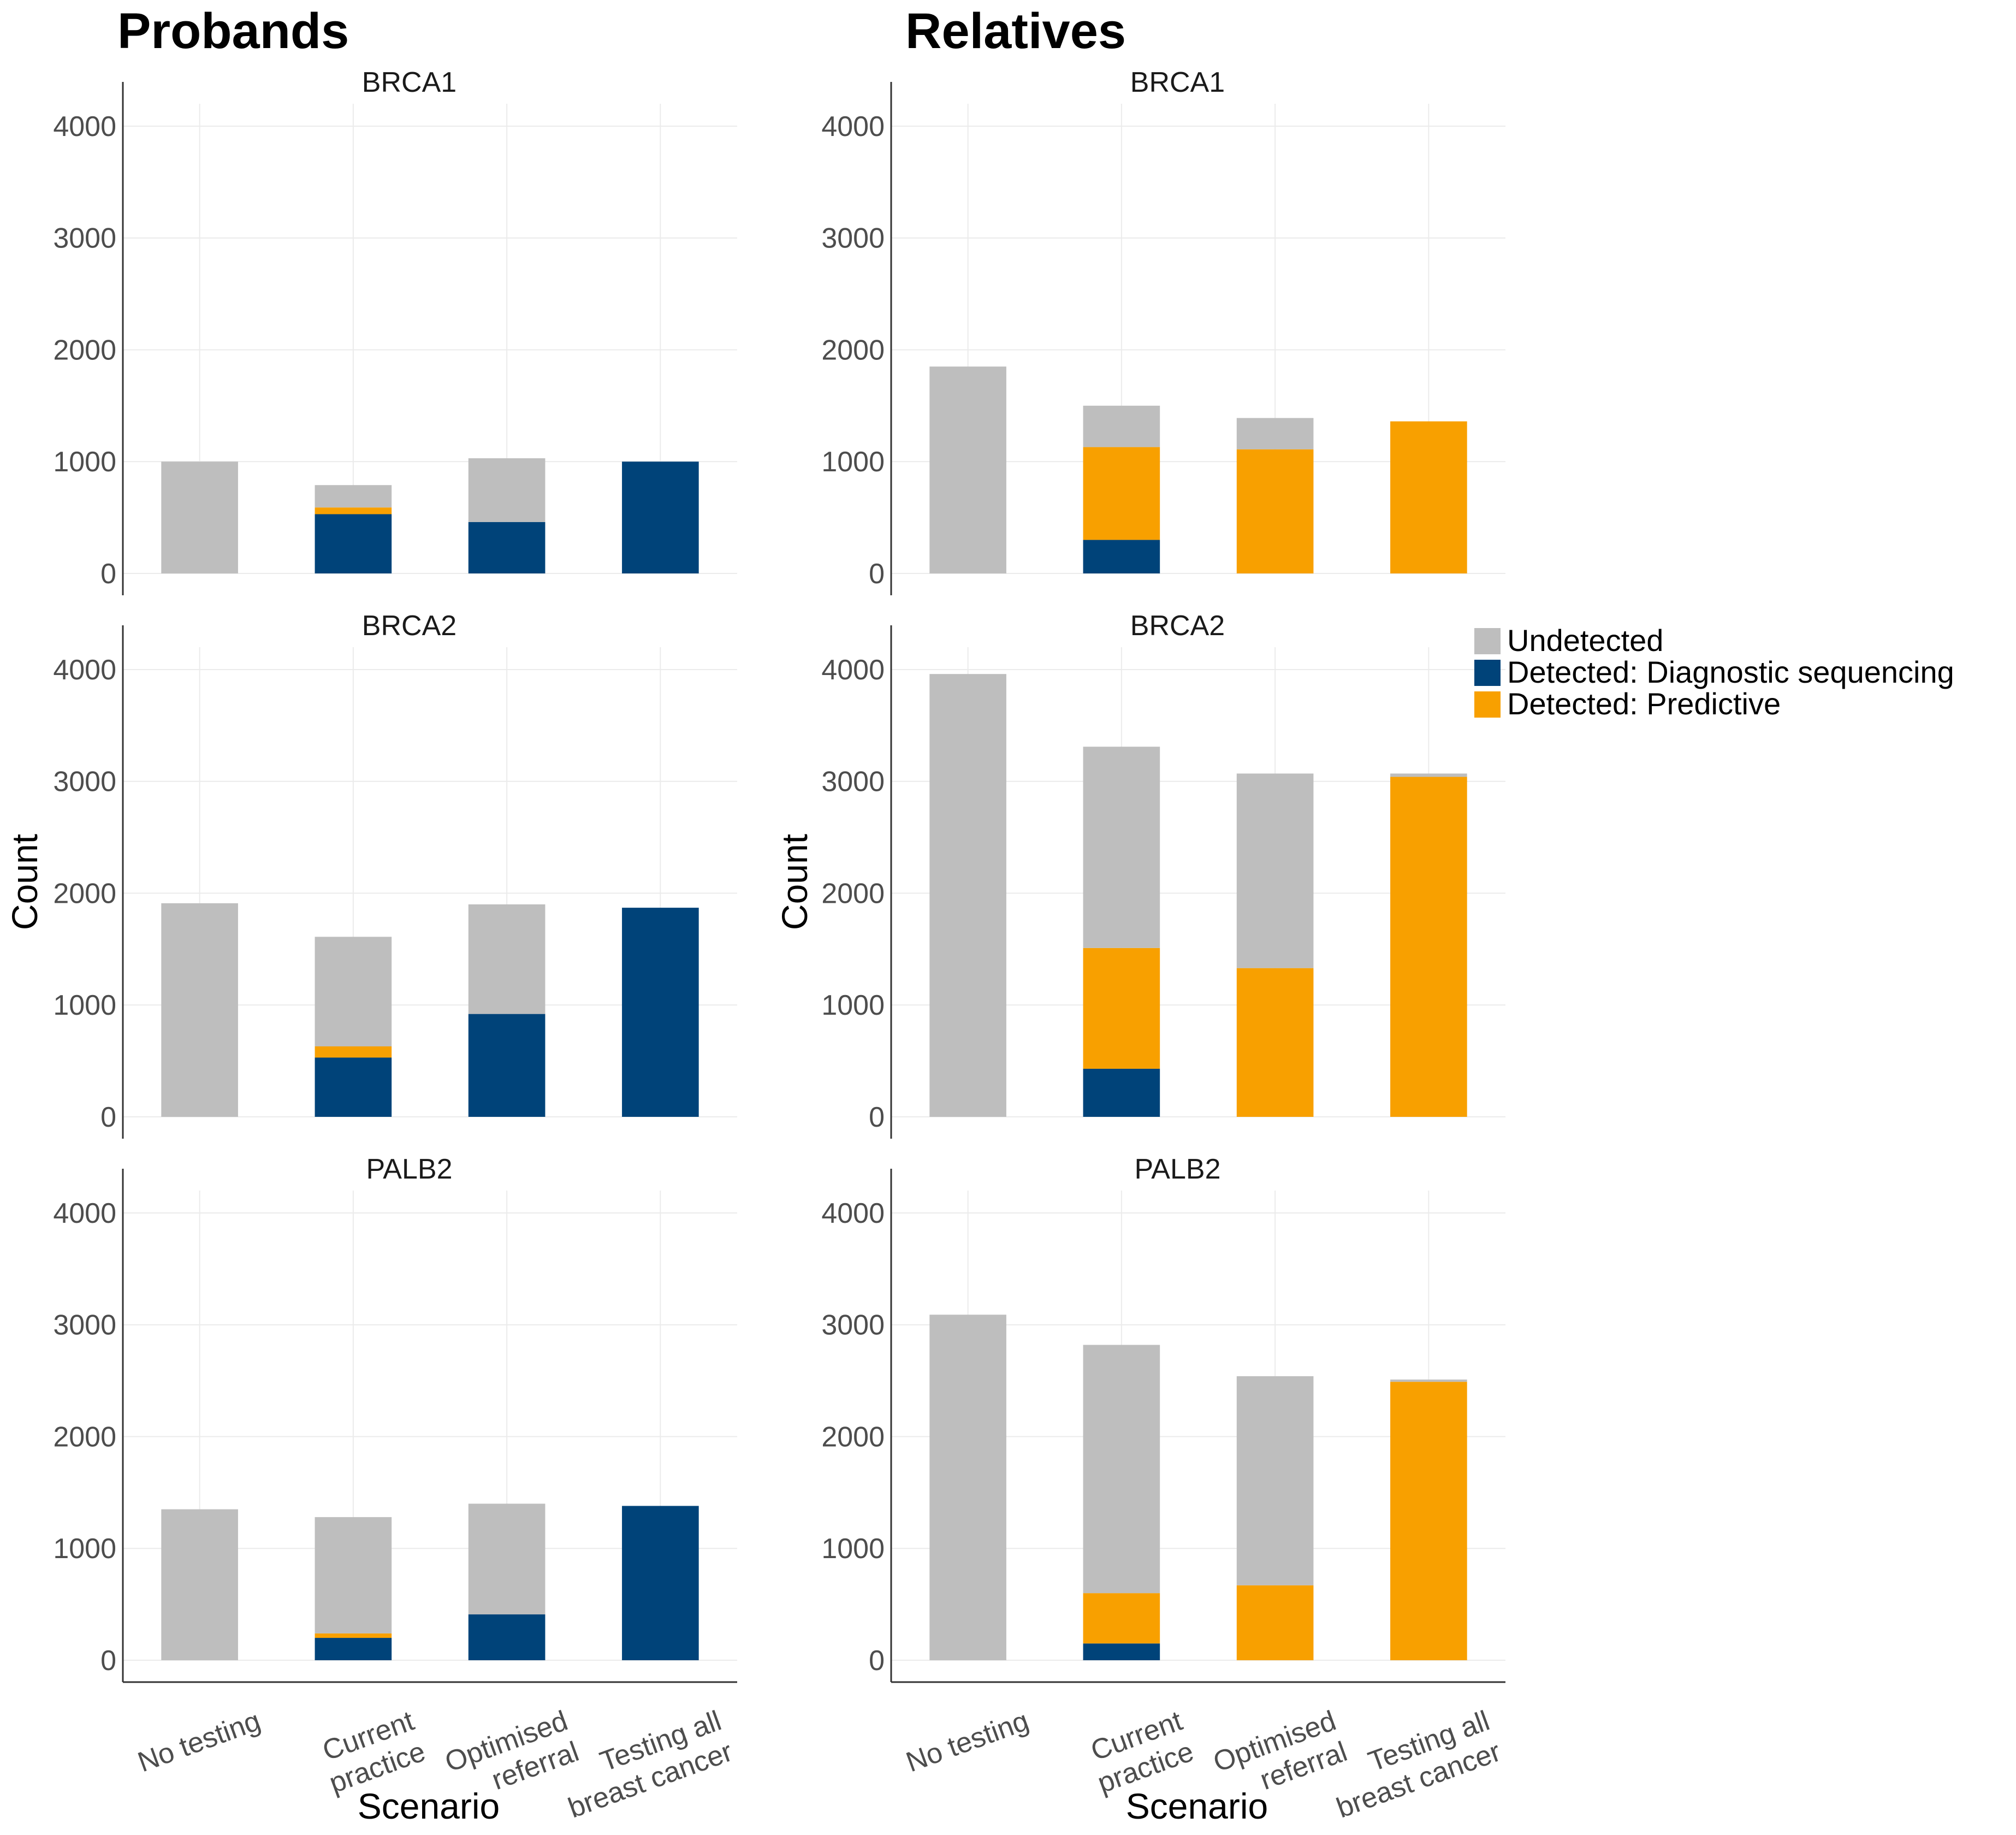 This screenshot has width=2016, height=1835. What do you see at coordinates (233, 31) in the screenshot?
I see `column-title-probands: Probands` at bounding box center [233, 31].